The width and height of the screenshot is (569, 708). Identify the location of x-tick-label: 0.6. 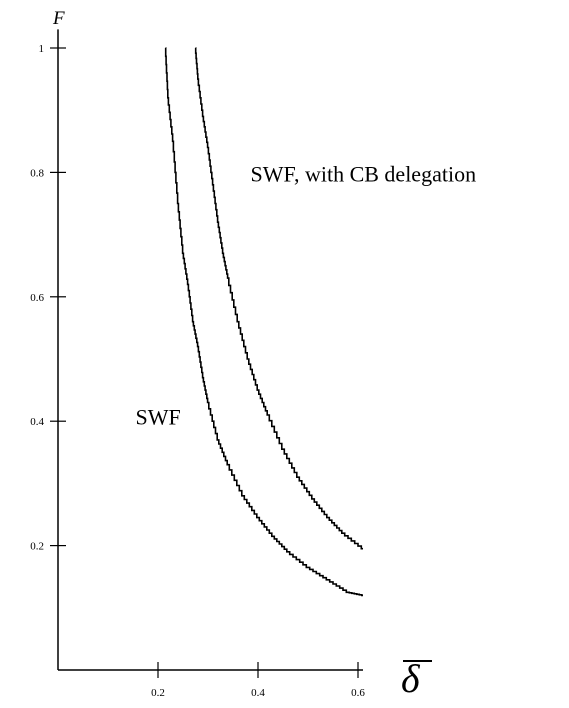
(358, 693).